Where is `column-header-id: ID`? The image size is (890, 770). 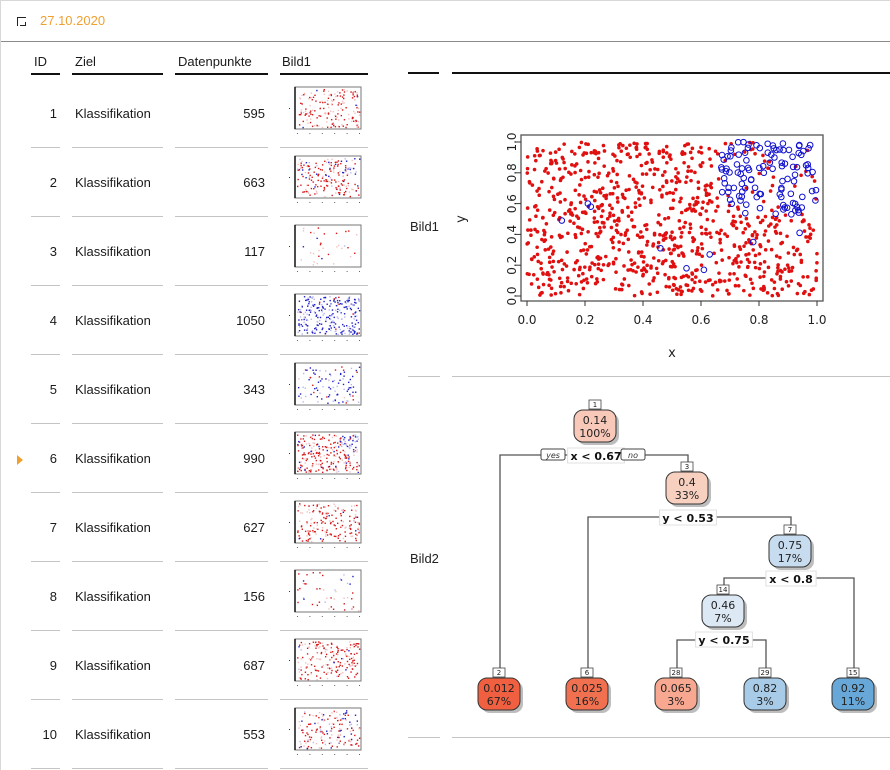 column-header-id: ID is located at coordinates (40, 61).